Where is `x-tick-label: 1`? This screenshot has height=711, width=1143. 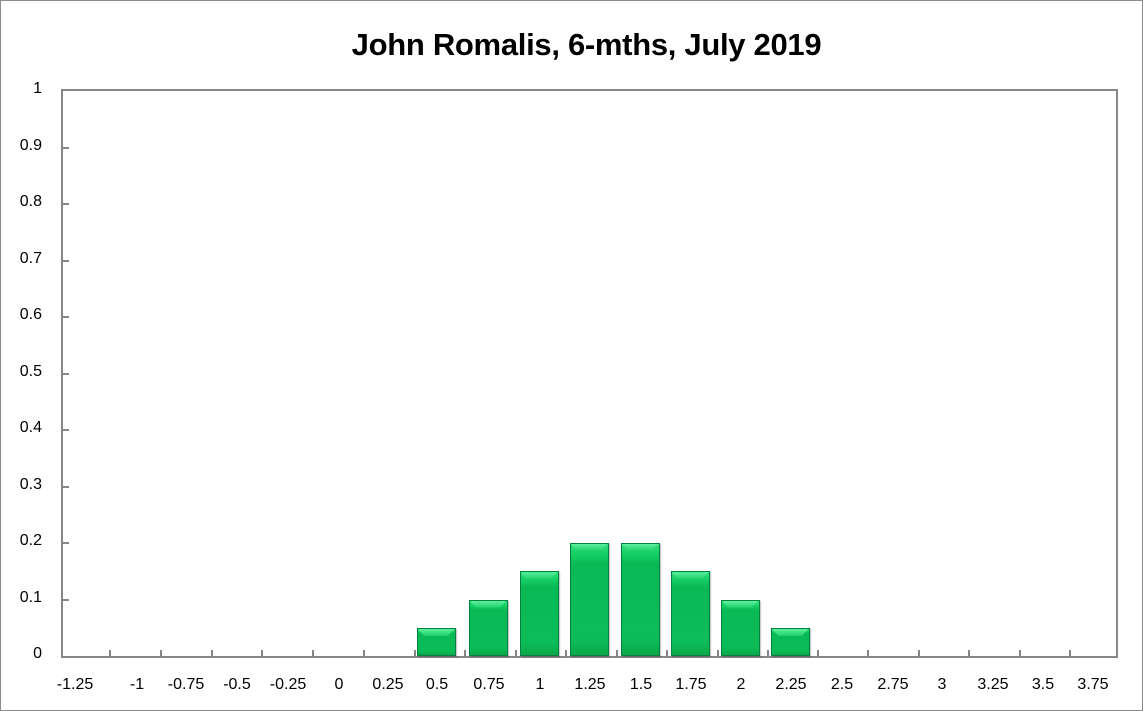
x-tick-label: 1 is located at coordinates (540, 684).